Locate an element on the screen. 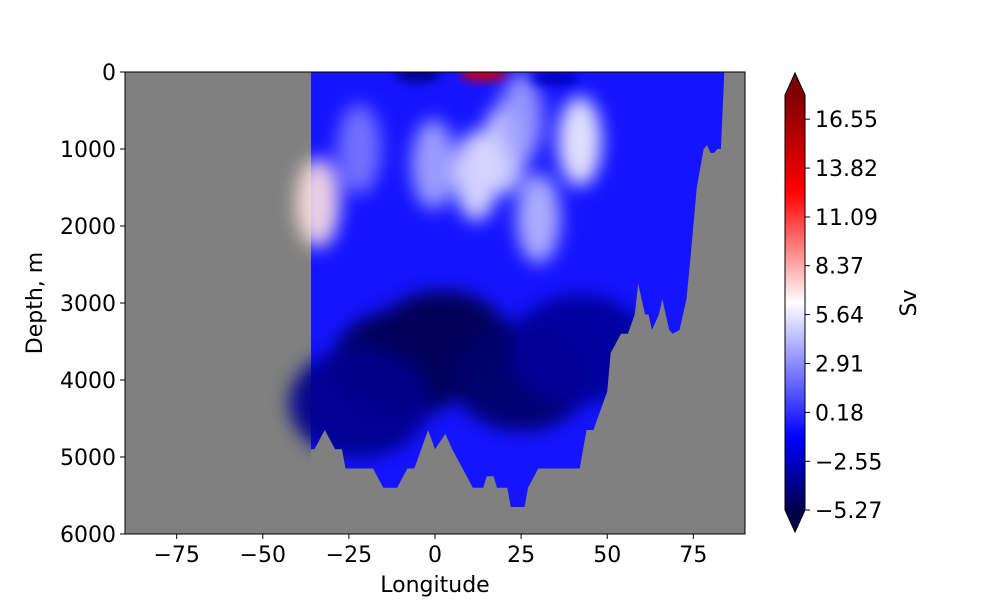  x-tick-label: 0 is located at coordinates (435, 555).